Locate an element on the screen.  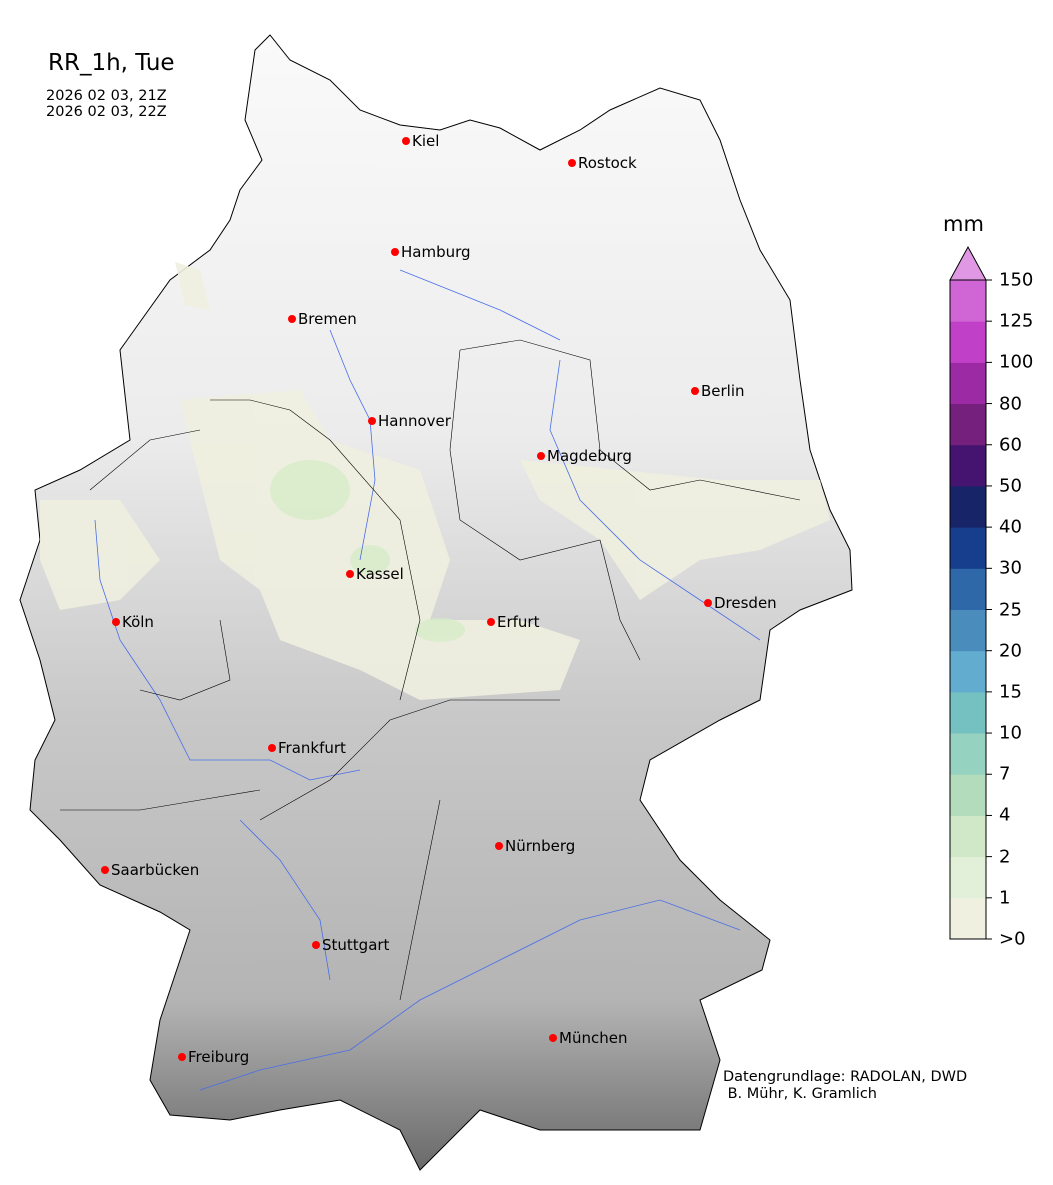
city-label: Nürnberg is located at coordinates (540, 846).